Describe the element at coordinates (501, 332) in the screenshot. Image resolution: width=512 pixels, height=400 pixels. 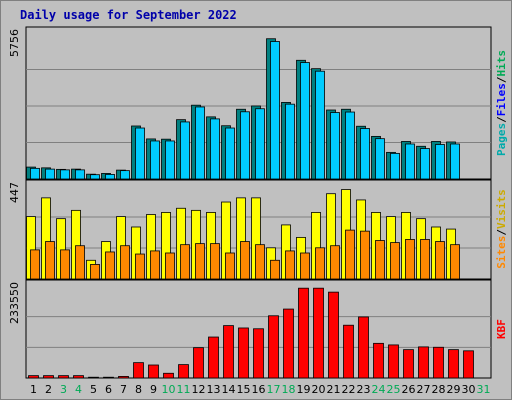
I see `legend-entry: KB` at that location.